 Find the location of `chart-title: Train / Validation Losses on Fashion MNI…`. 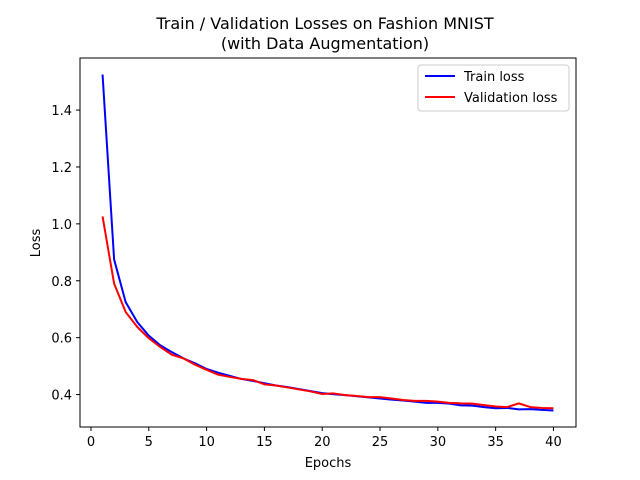

chart-title: Train / Validation Losses on Fashion MNI… is located at coordinates (324, 23).